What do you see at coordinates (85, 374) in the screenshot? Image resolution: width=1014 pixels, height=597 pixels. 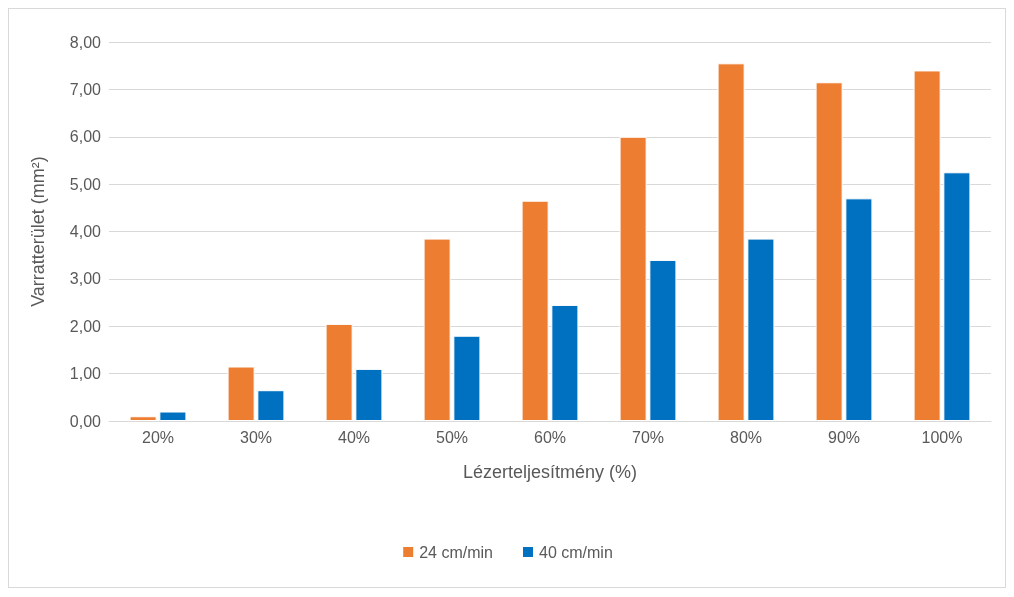 I see `y-tick-label: 1,00` at bounding box center [85, 374].